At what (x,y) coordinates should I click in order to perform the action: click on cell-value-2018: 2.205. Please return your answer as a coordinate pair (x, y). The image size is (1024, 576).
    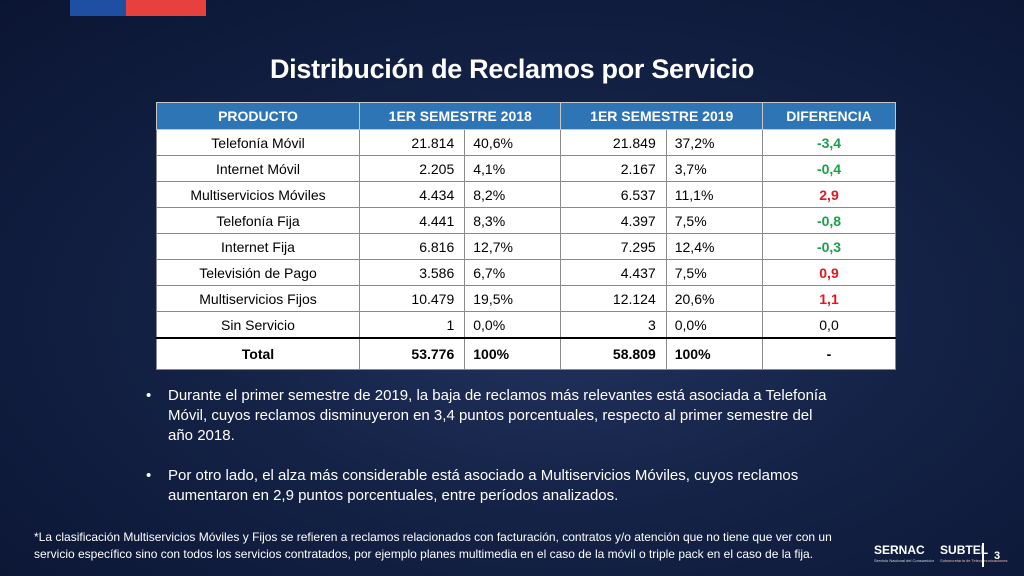
    Looking at the image, I should click on (412, 168).